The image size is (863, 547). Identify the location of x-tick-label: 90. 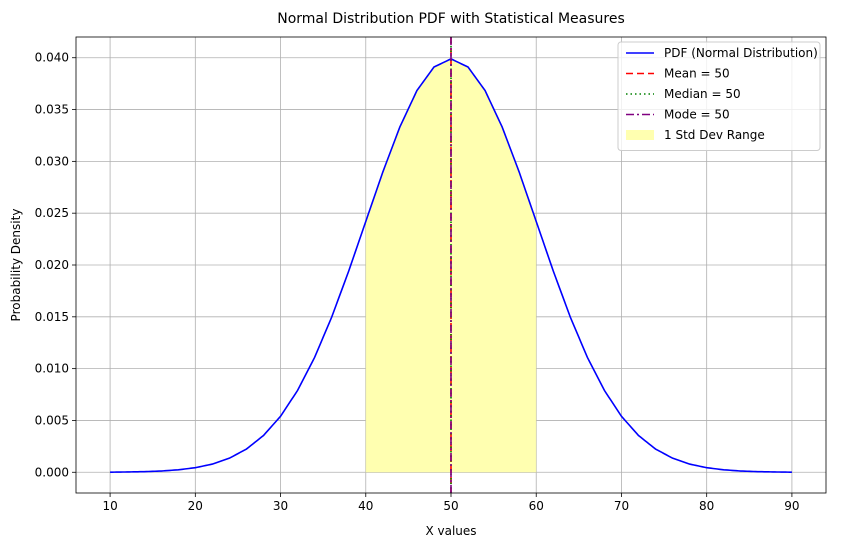
(791, 506).